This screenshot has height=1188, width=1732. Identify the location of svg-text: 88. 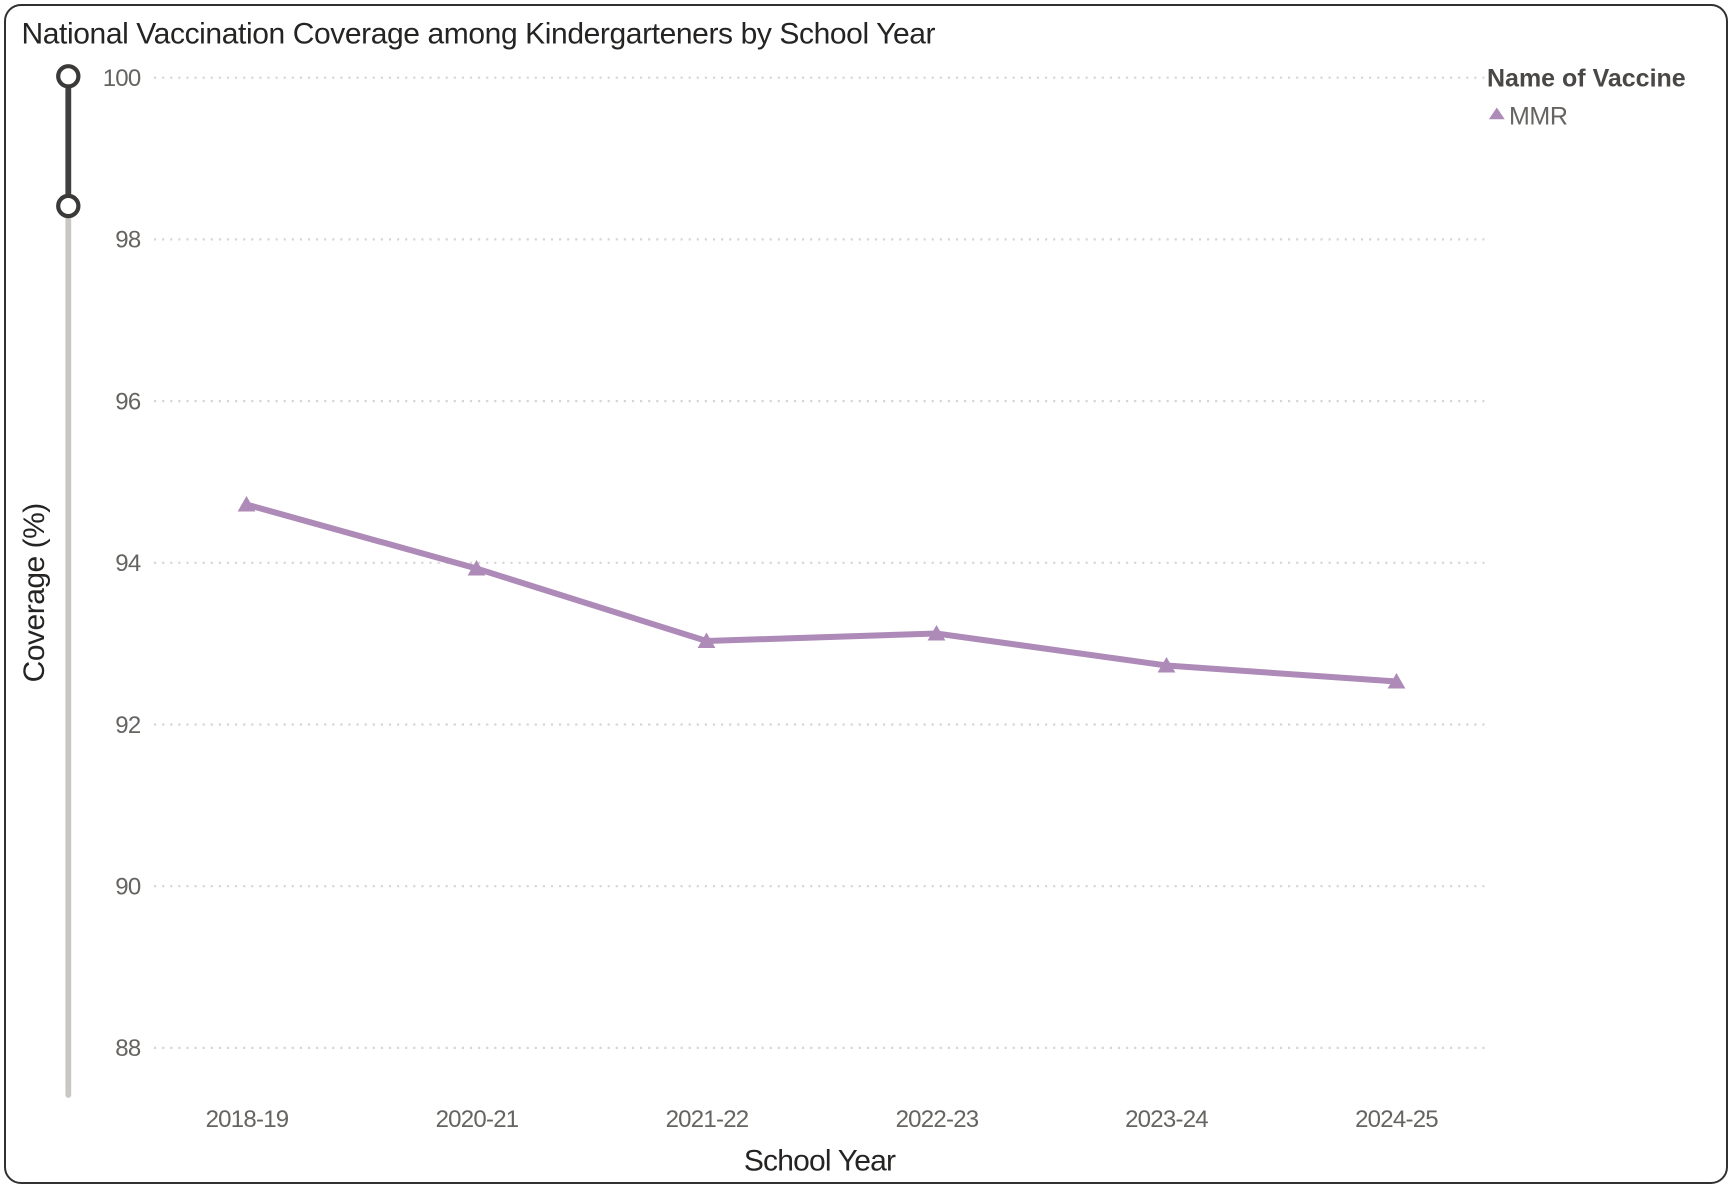
(128, 1048).